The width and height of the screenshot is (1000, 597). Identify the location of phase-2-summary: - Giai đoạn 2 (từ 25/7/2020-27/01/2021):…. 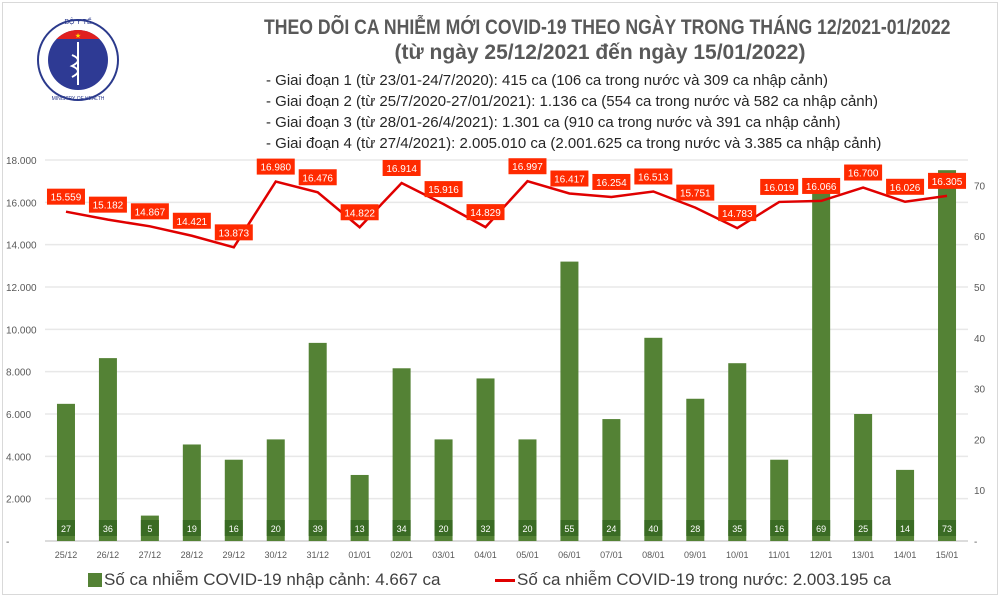
(572, 101).